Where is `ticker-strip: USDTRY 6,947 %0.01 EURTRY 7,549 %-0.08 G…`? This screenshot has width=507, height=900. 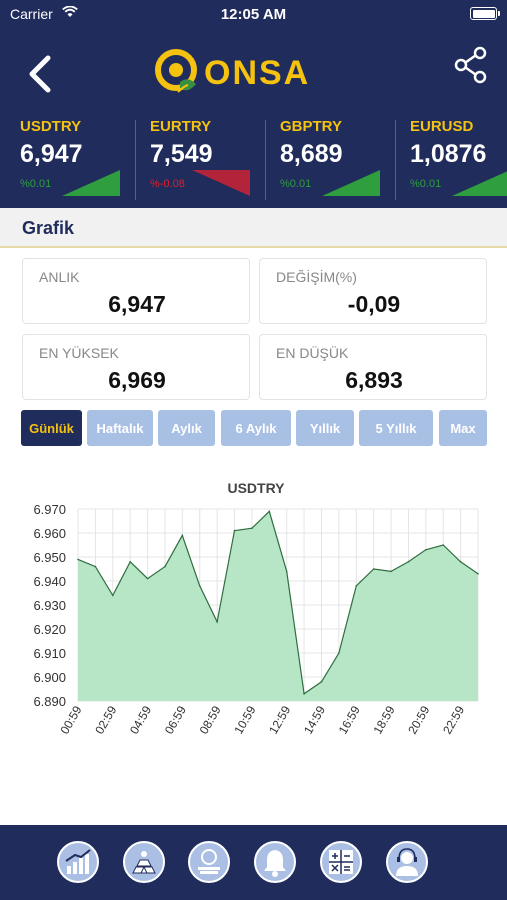
ticker-strip: USDTRY 6,947 %0.01 EURTRY 7,549 %-0.08 G… is located at coordinates (253, 157).